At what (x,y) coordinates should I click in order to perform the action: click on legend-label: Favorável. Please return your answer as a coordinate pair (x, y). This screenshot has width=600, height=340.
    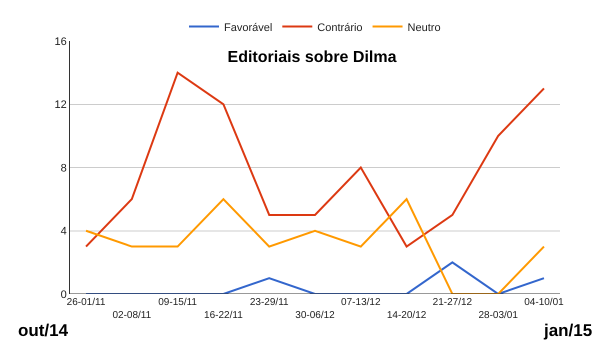
    Looking at the image, I should click on (248, 28).